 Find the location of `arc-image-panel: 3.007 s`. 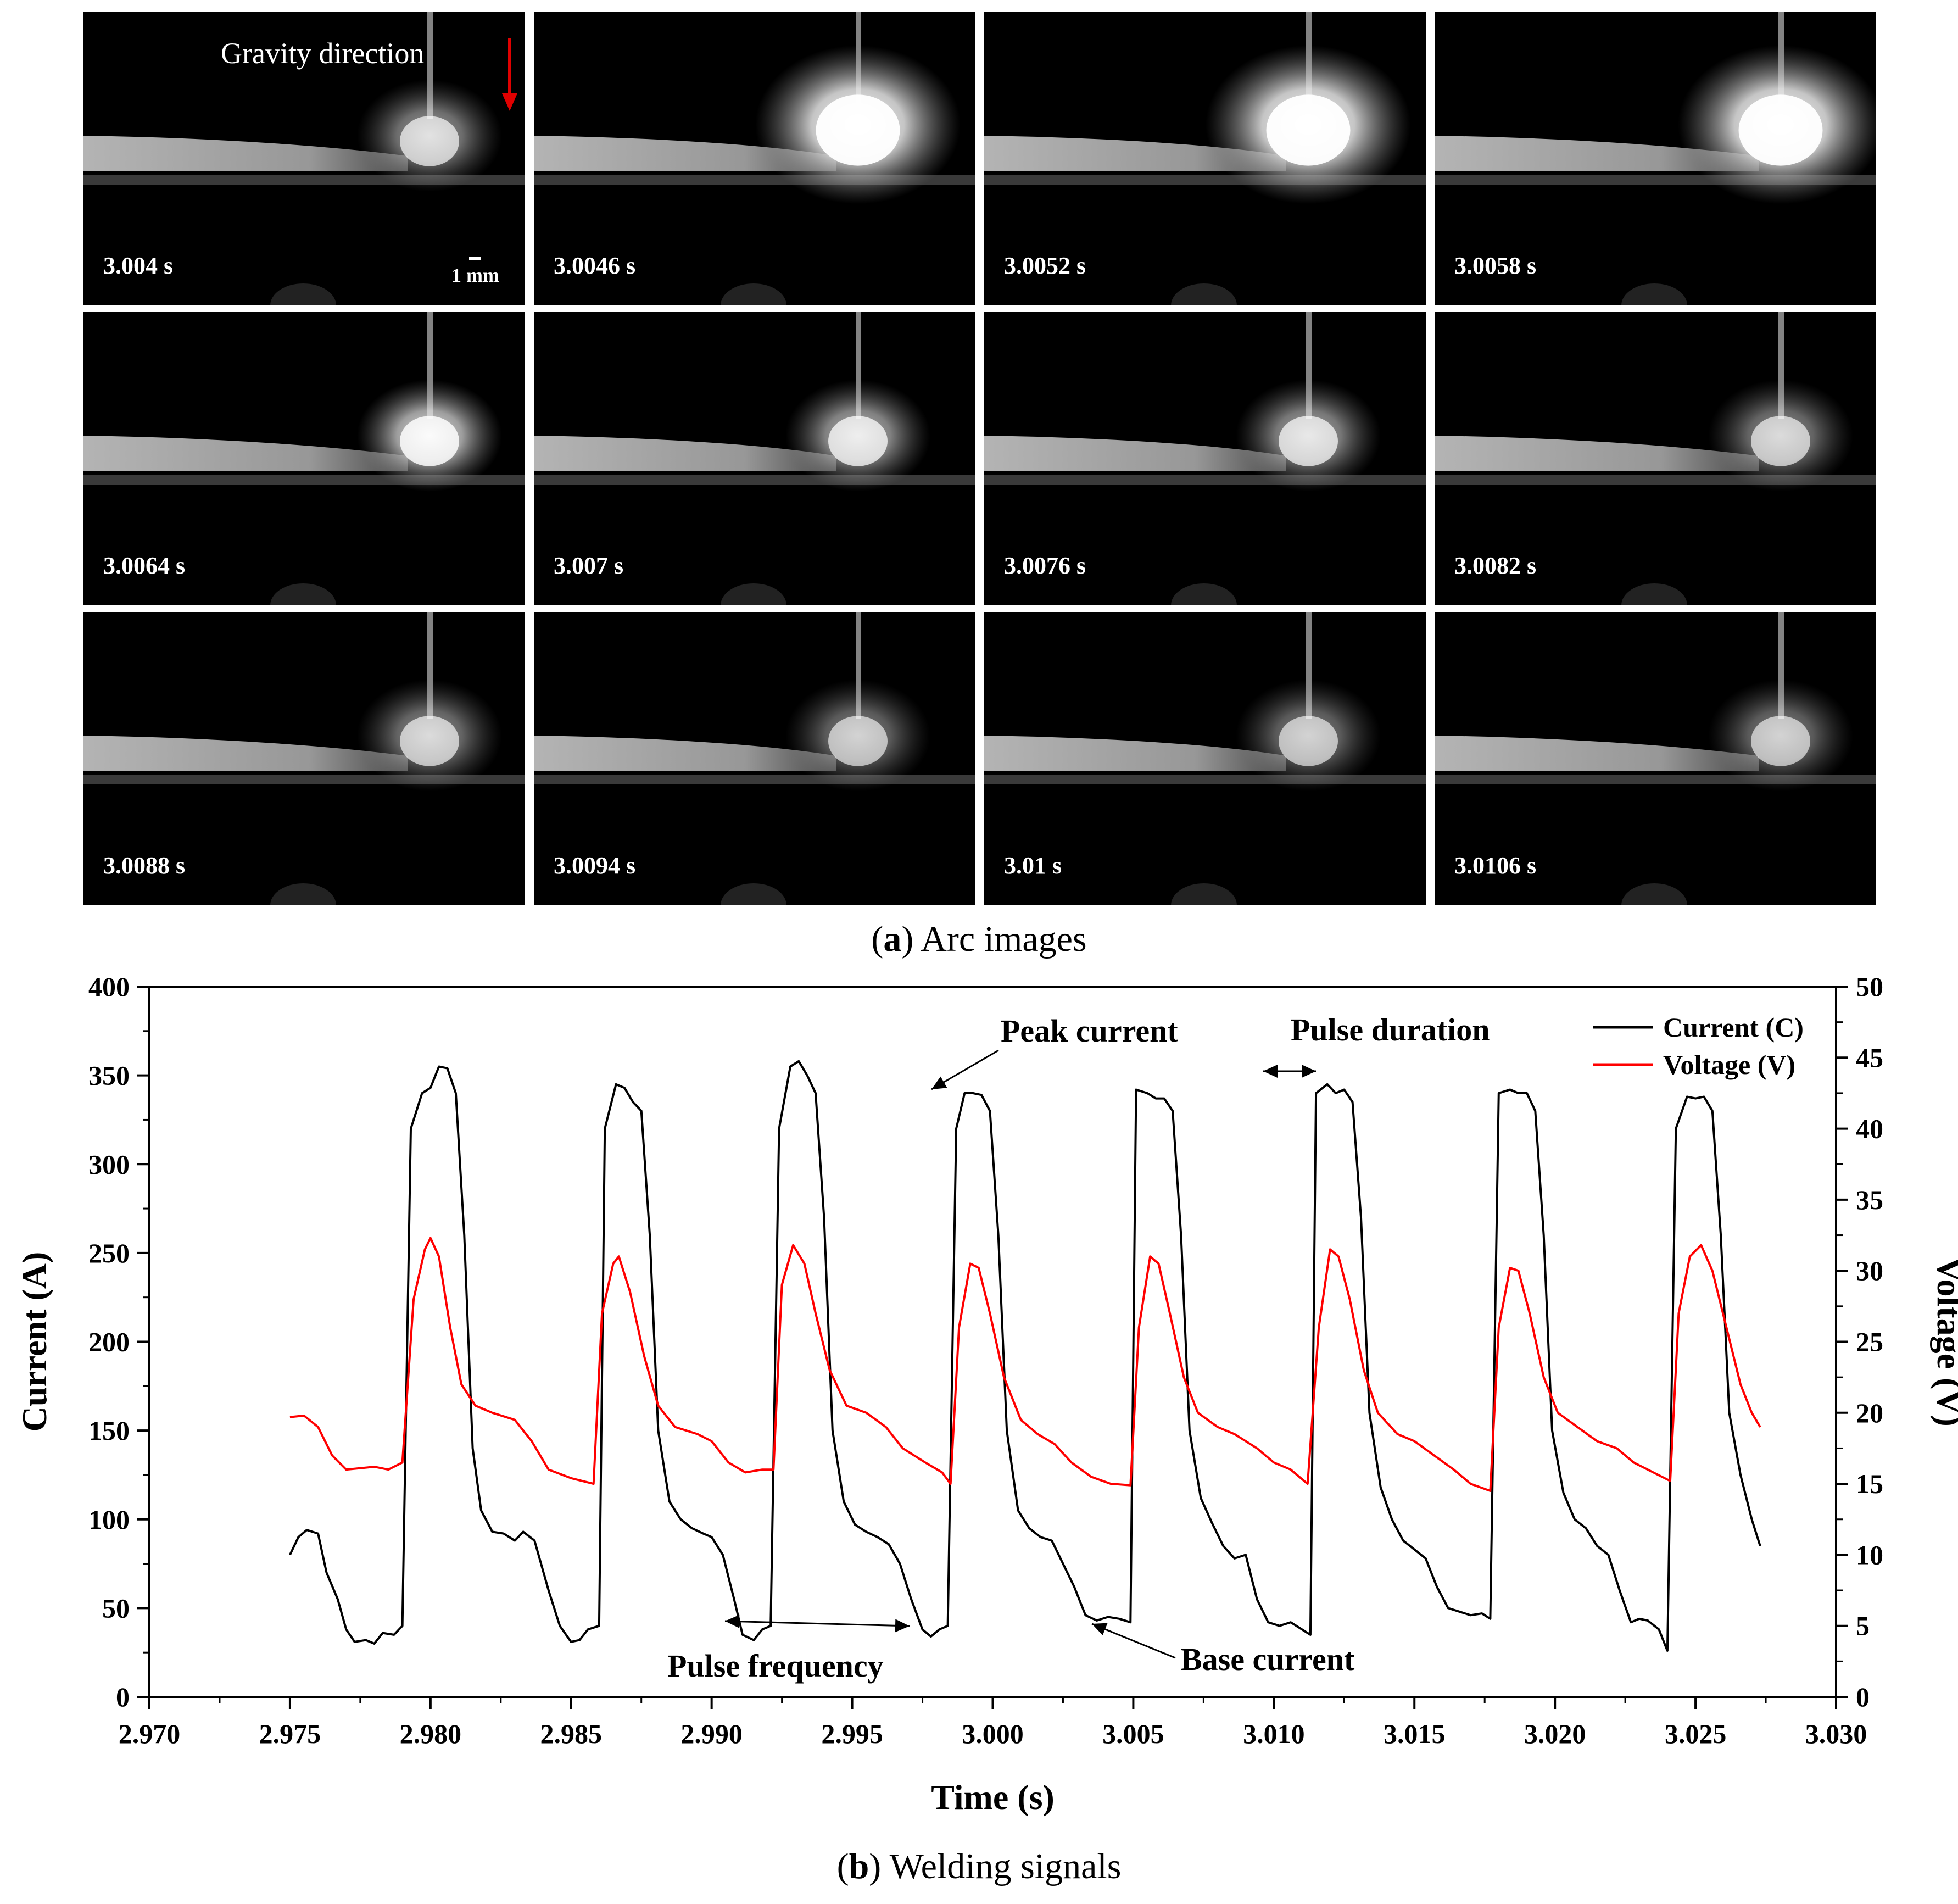

arc-image-panel: 3.007 s is located at coordinates (754, 458).